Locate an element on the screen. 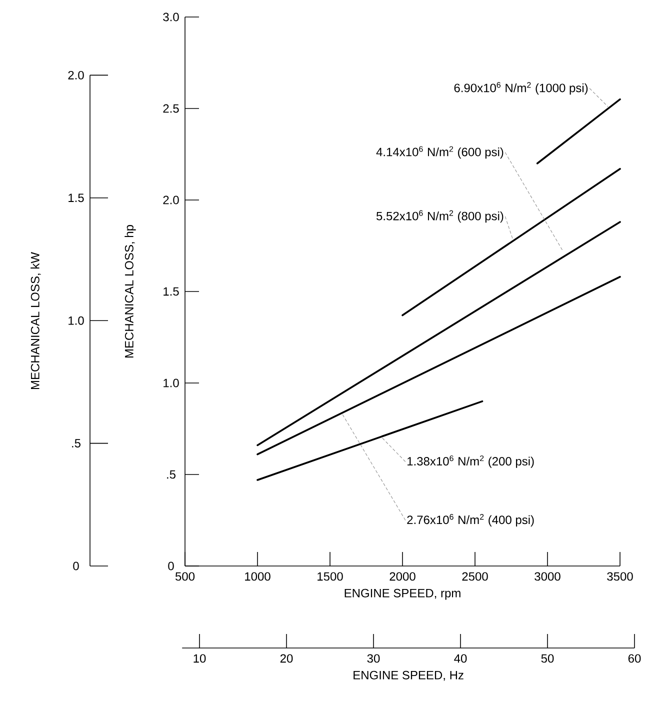 This screenshot has height=714, width=645. y2-tick-label: 2.0 is located at coordinates (76, 75).